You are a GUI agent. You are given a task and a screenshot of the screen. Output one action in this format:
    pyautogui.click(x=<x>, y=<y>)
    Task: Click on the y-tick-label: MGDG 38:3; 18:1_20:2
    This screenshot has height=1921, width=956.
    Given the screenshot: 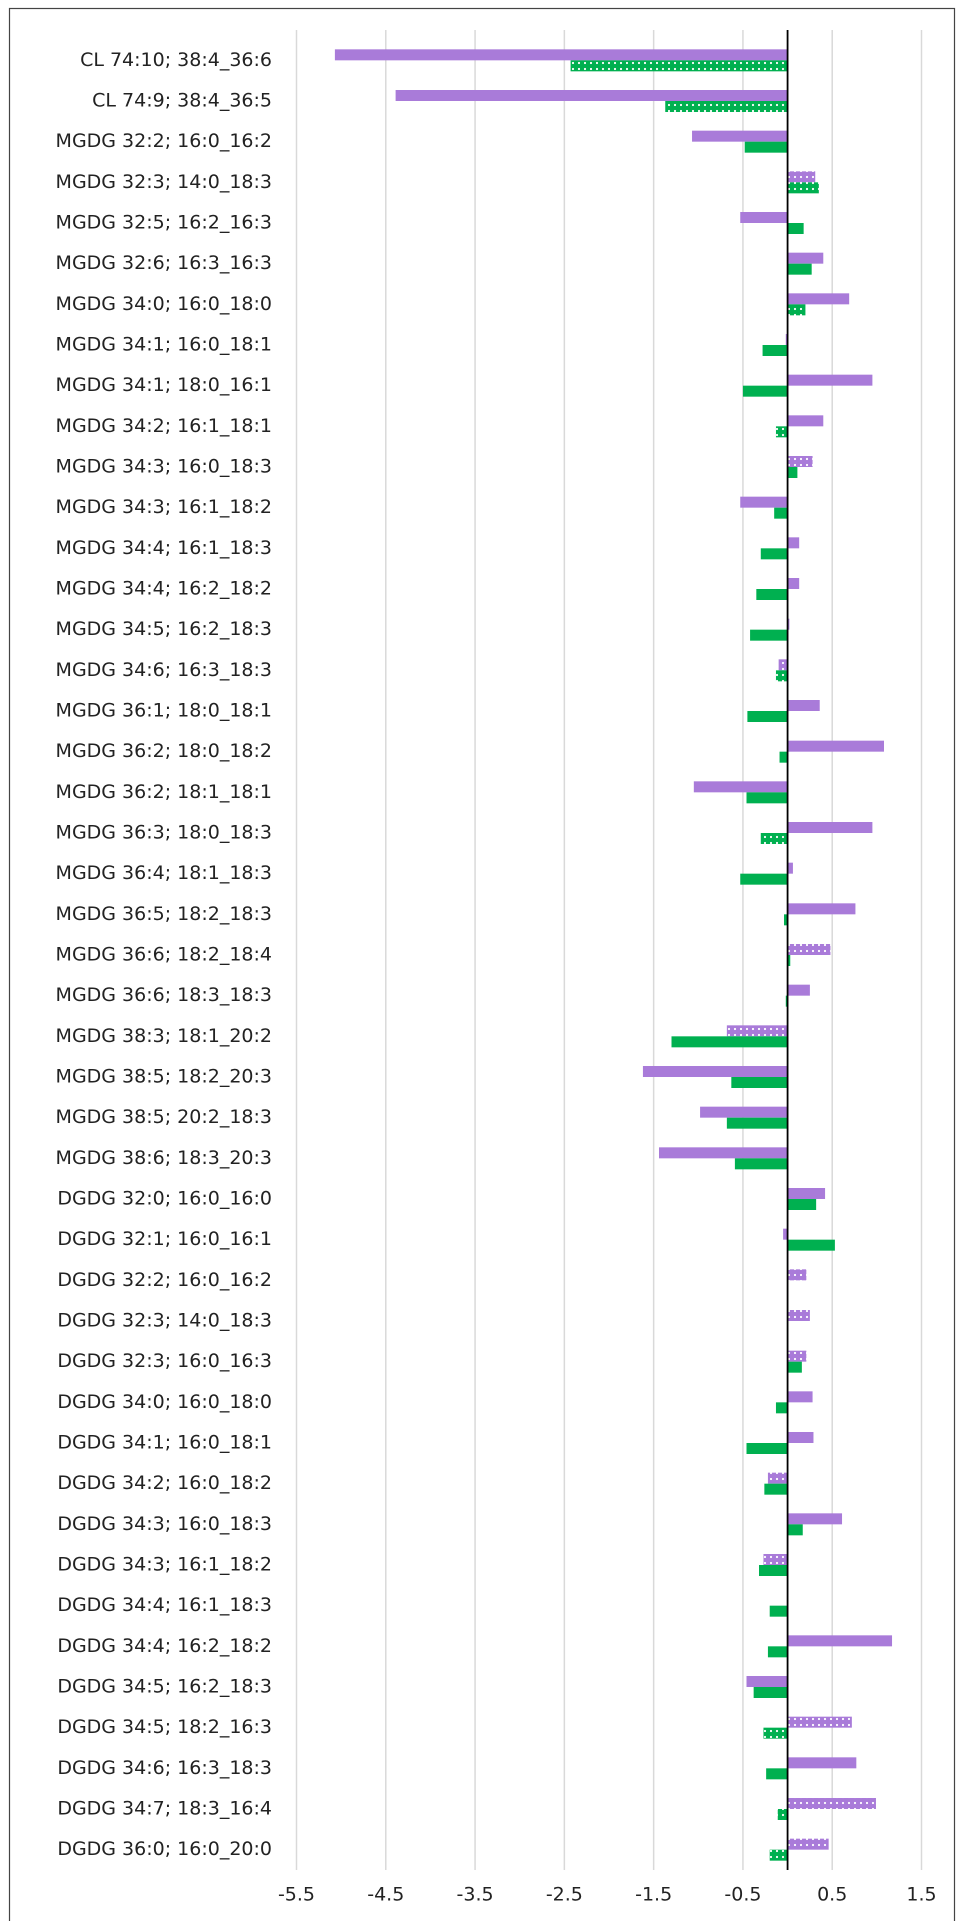 What is the action you would take?
    pyautogui.click(x=164, y=1036)
    